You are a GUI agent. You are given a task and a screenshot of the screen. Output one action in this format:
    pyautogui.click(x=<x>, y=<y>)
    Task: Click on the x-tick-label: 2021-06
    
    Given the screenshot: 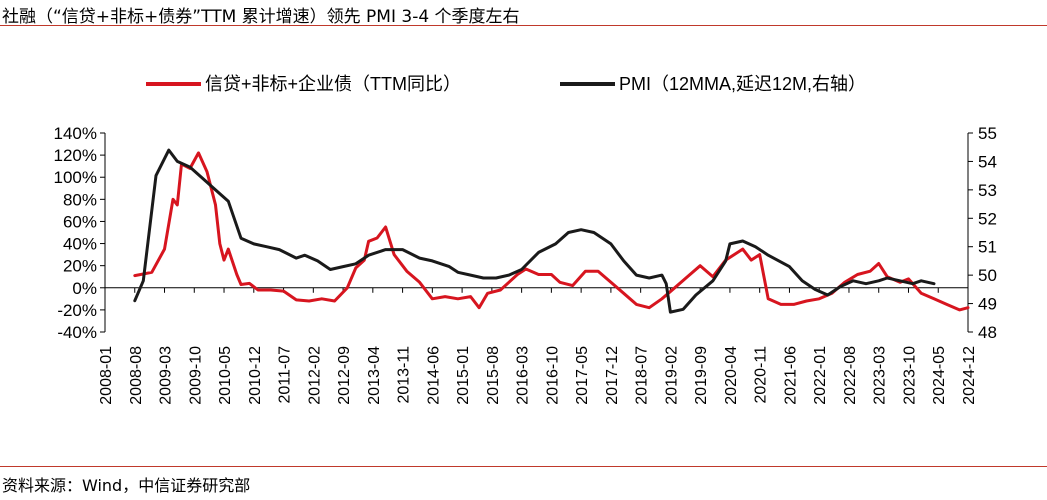 What is the action you would take?
    pyautogui.click(x=790, y=375)
    